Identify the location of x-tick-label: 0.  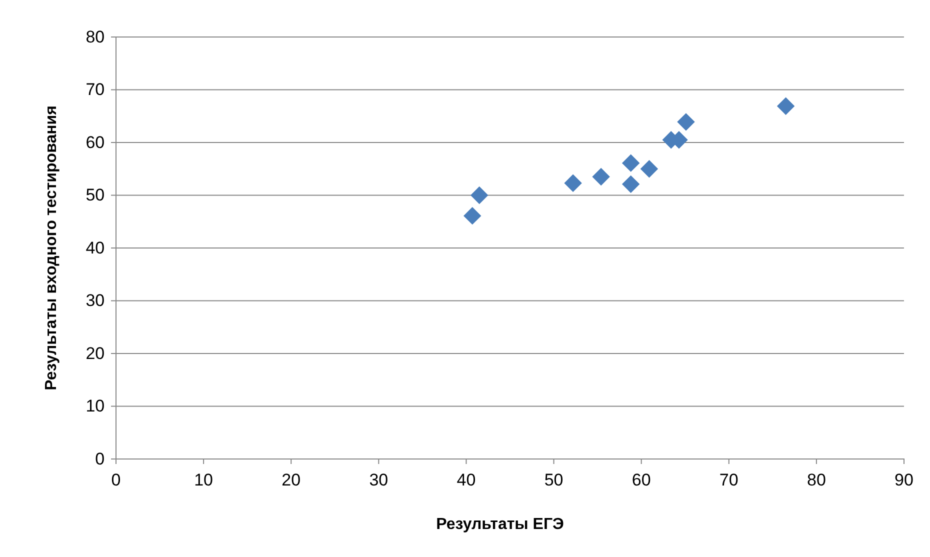
(116, 480).